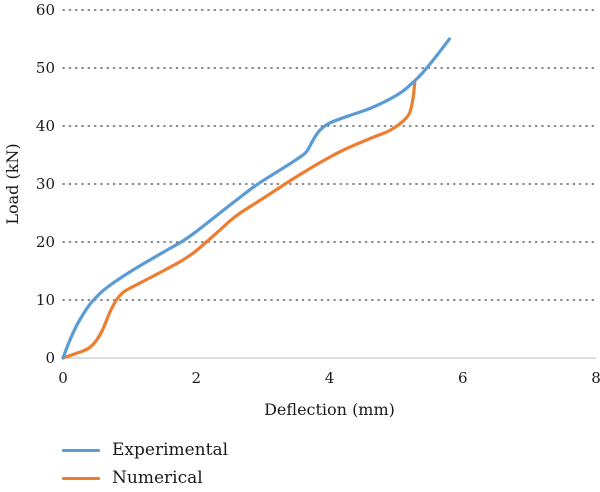 The height and width of the screenshot is (492, 600). What do you see at coordinates (196, 378) in the screenshot?
I see `x-tick-label: 2` at bounding box center [196, 378].